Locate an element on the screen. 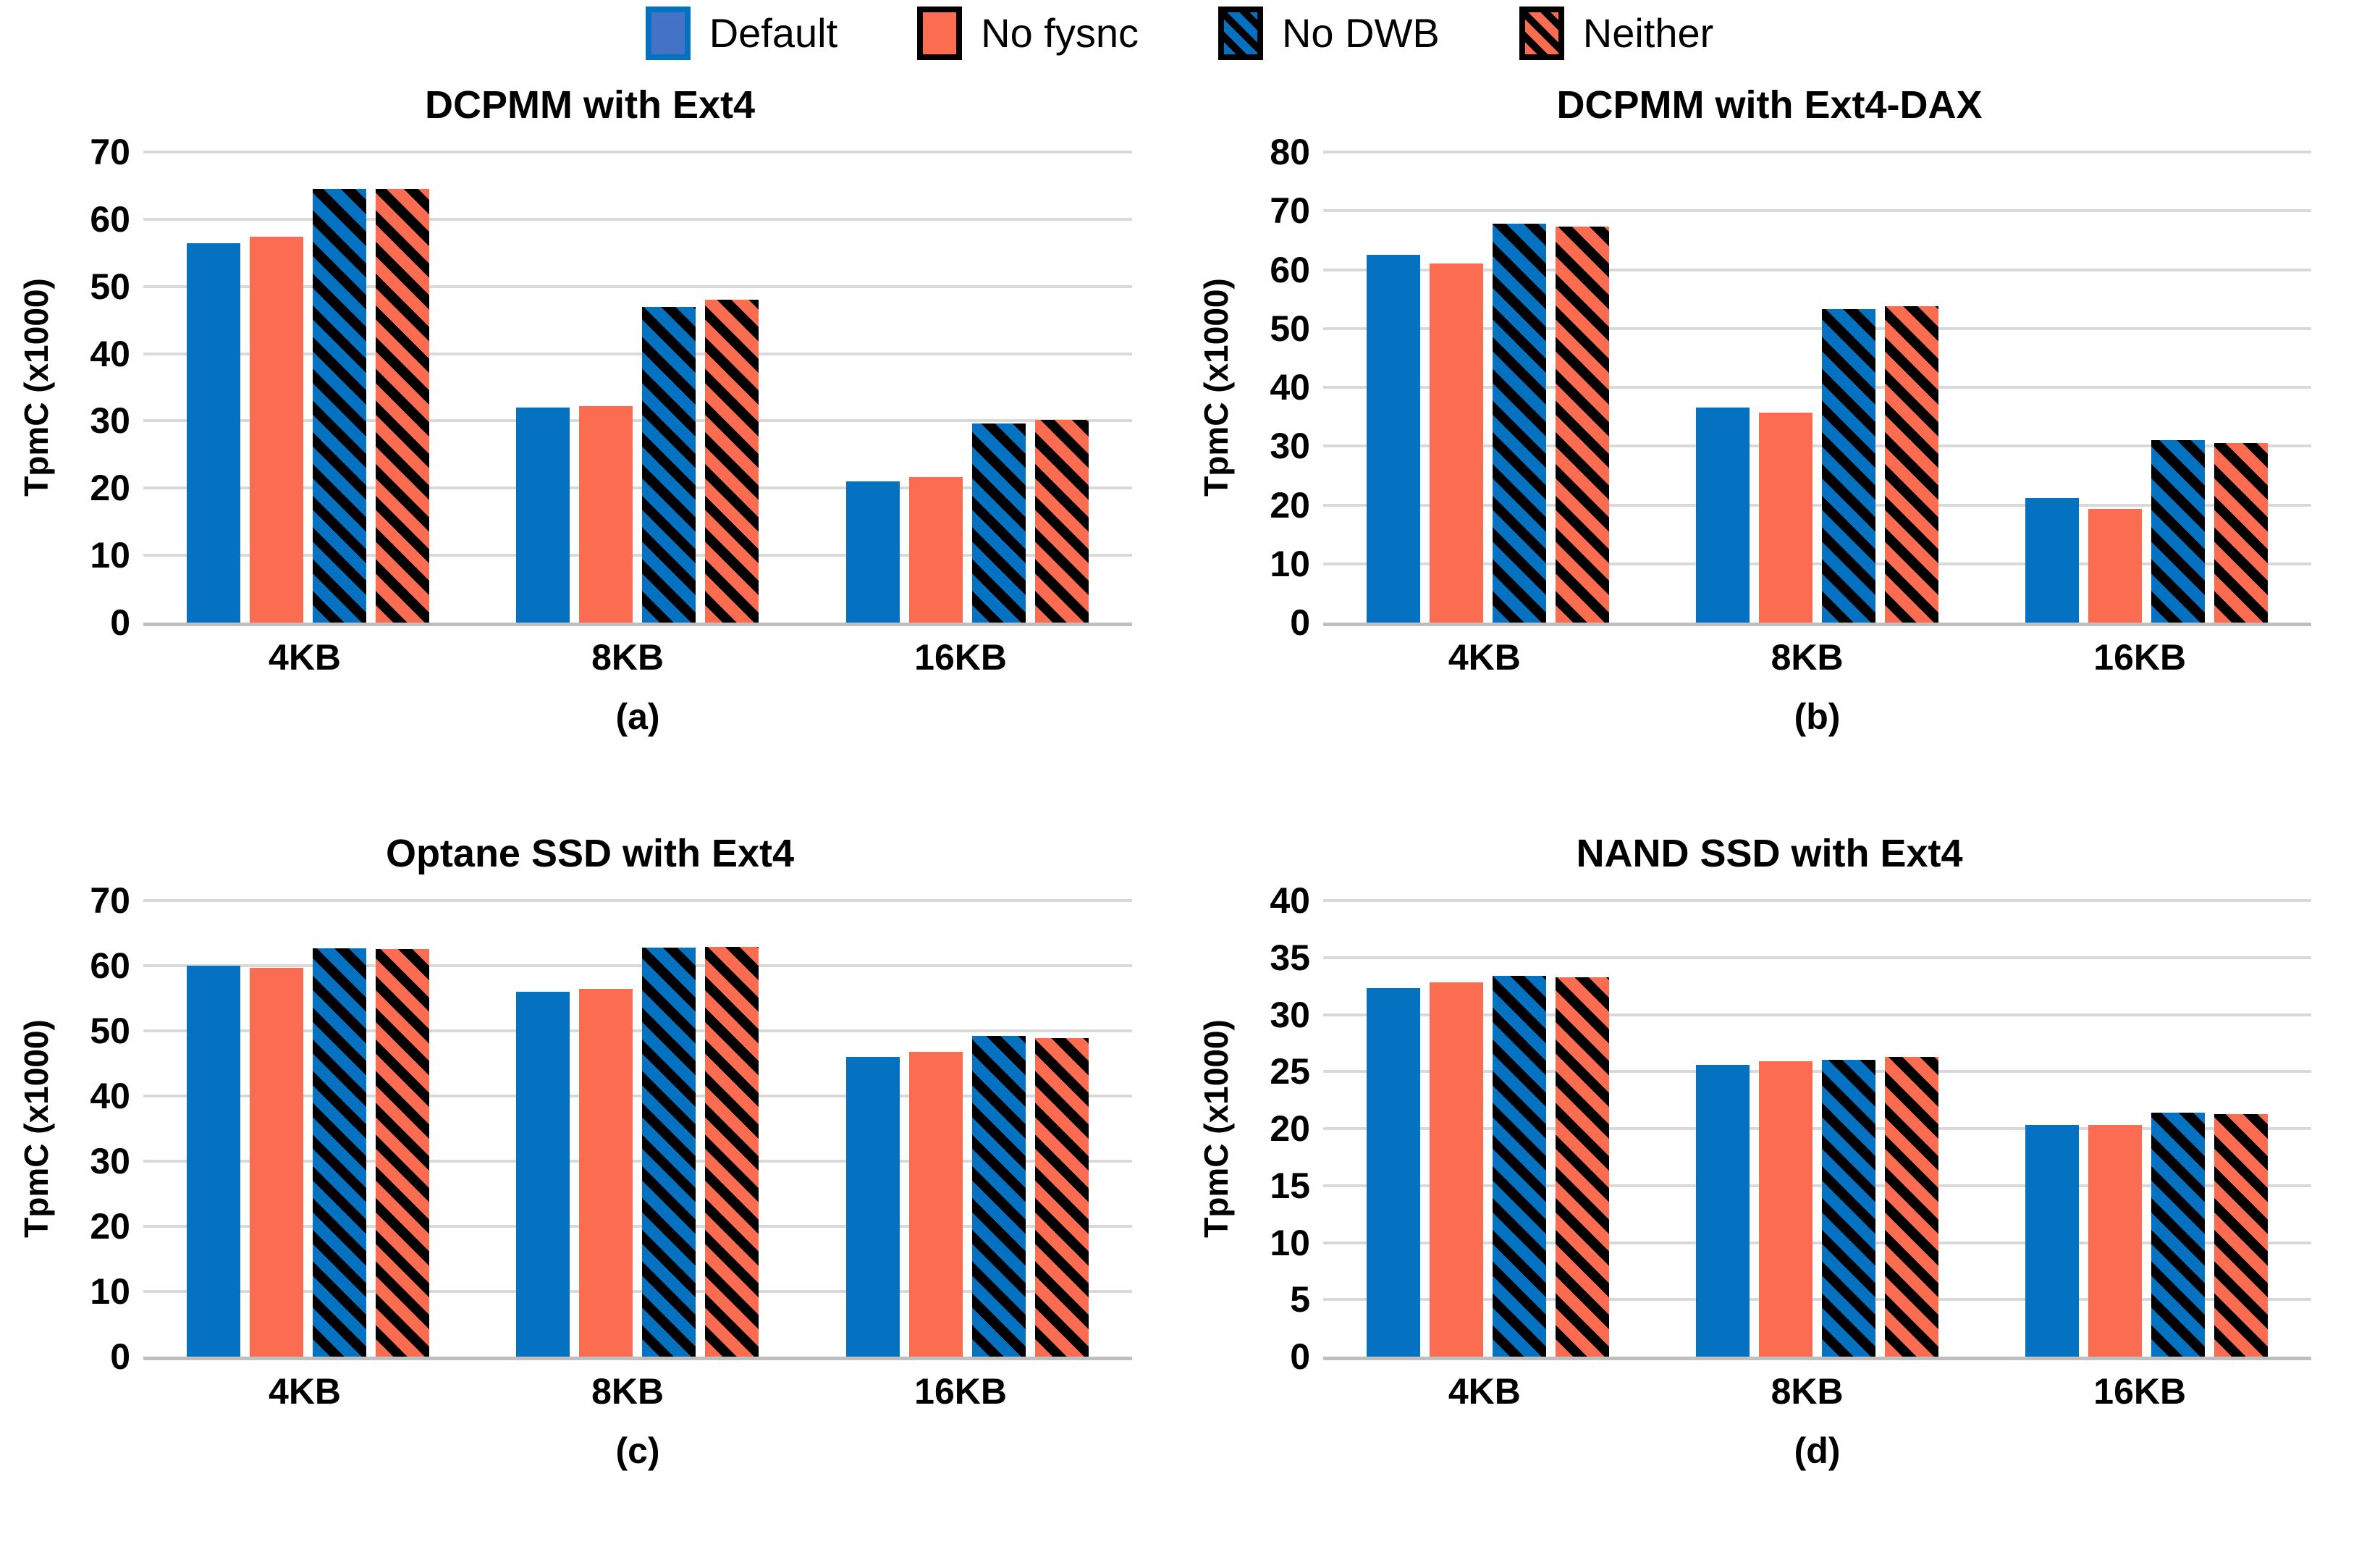  y-tick-label: 20 is located at coordinates (110, 488).